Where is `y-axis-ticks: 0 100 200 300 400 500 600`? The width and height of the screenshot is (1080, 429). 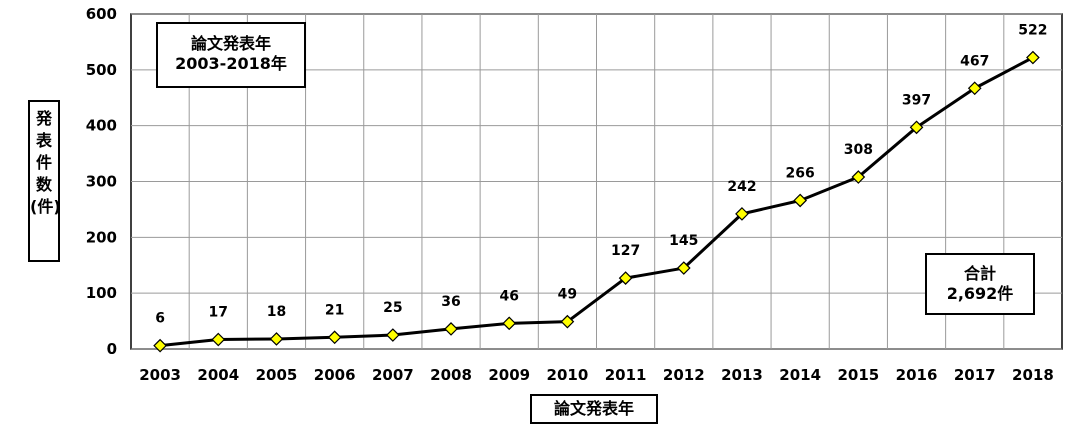 y-axis-ticks: 0 100 200 300 400 500 600 is located at coordinates (101, 181).